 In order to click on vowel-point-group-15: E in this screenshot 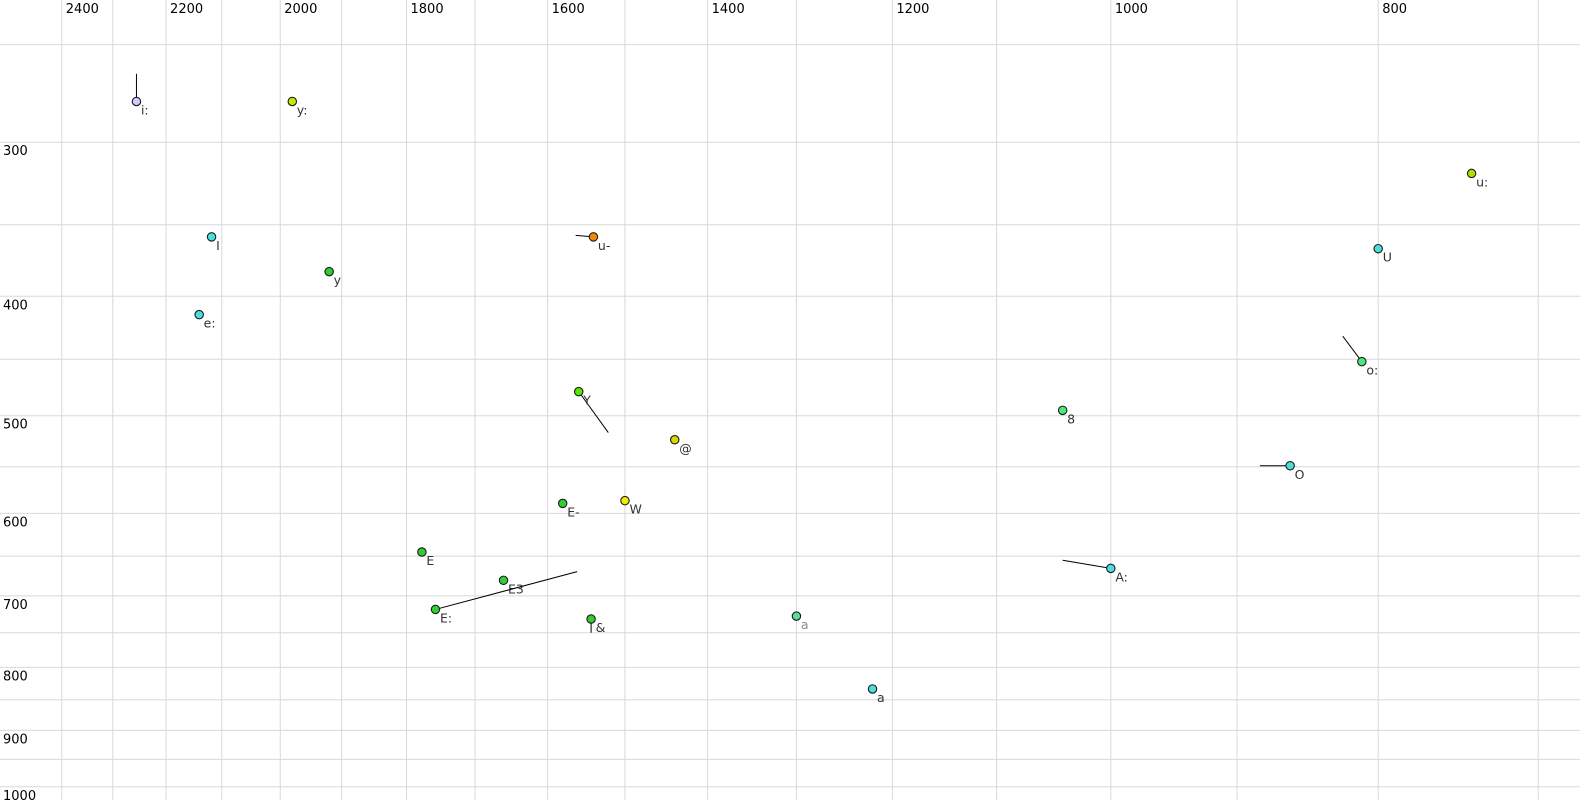, I will do `click(425, 557)`.